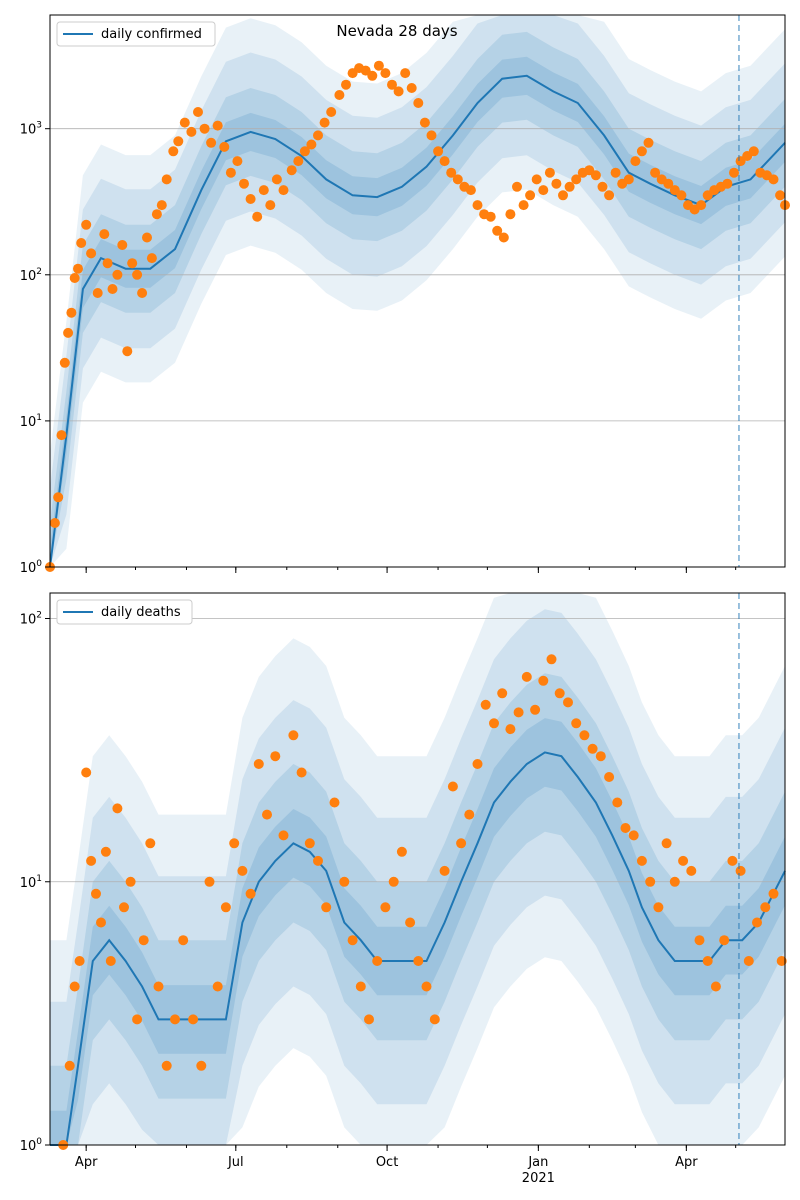 This screenshot has height=1200, width=800. I want to click on confirmed-y-tick-label: 10¹, so click(31, 421).